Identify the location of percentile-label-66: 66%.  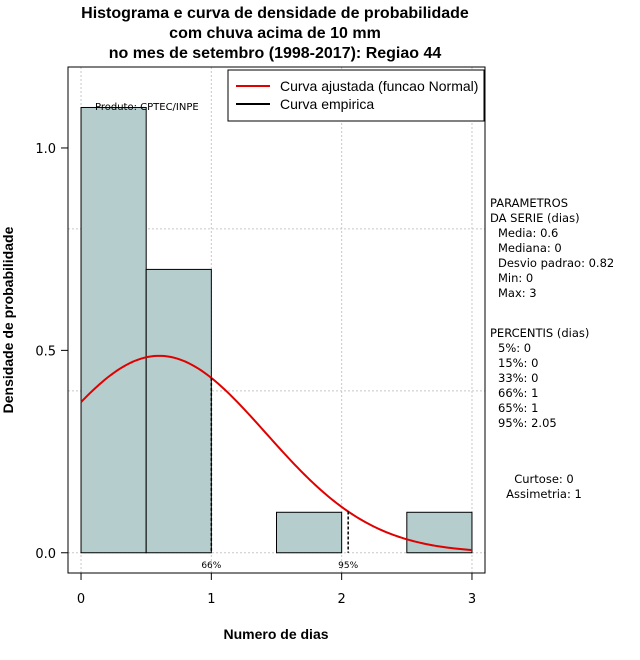
(211, 566).